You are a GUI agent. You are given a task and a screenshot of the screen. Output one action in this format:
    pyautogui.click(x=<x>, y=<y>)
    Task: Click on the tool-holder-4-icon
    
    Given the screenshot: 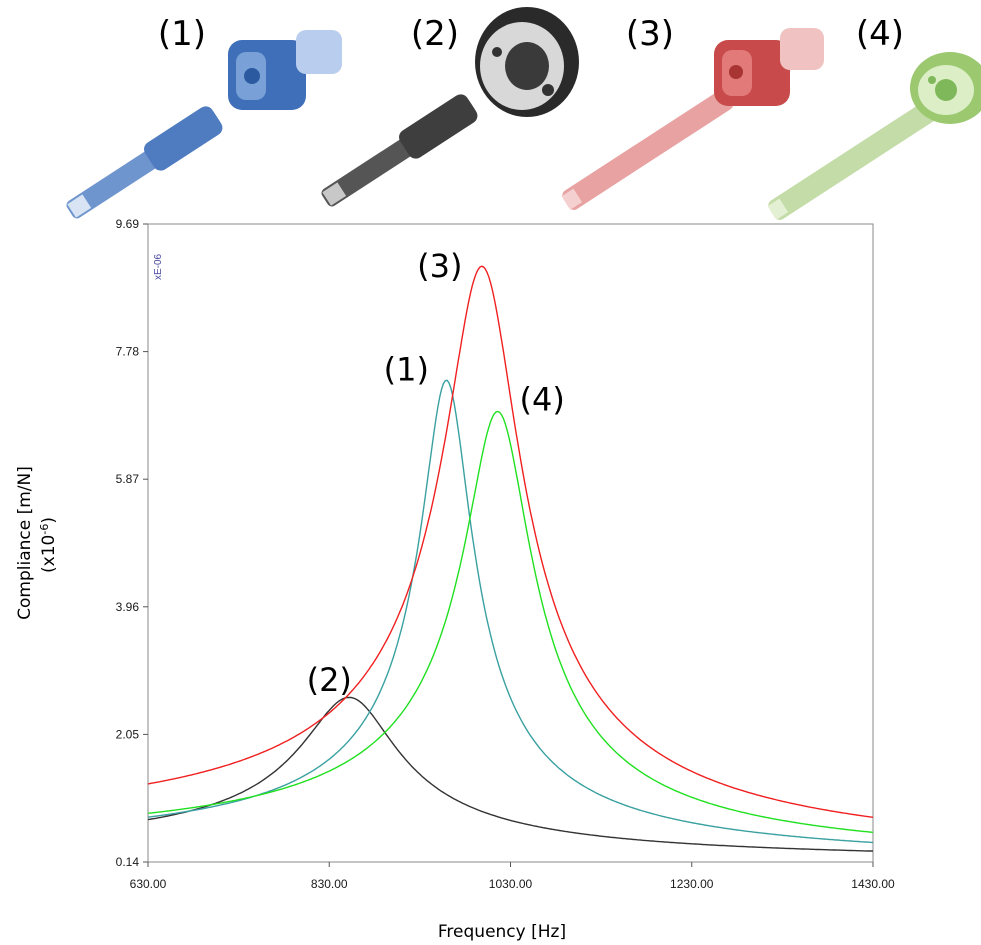 What is the action you would take?
    pyautogui.click(x=945, y=88)
    